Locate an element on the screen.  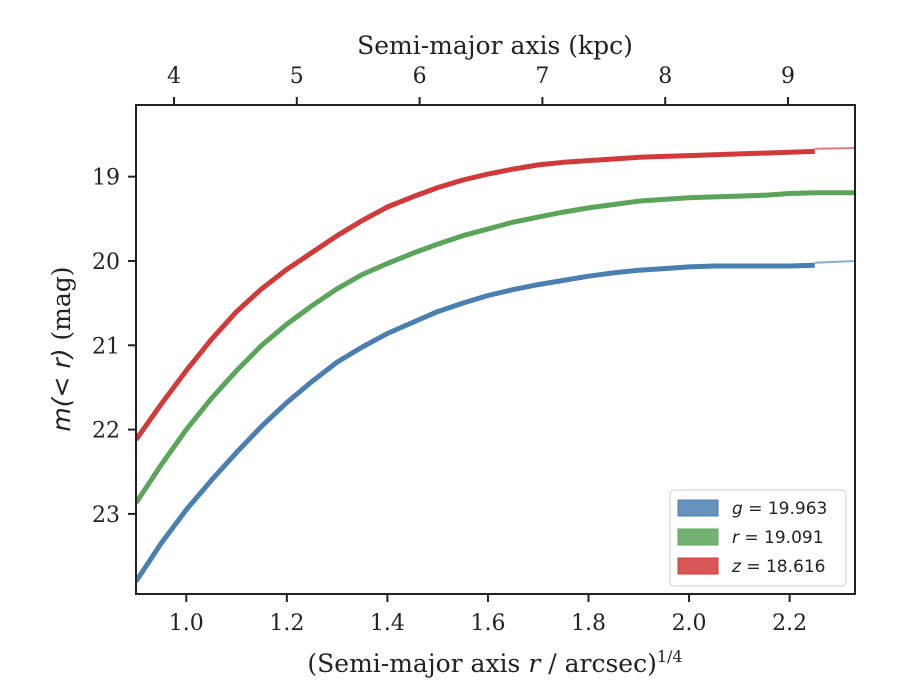
x-tick-label: 1.4 is located at coordinates (387, 623).